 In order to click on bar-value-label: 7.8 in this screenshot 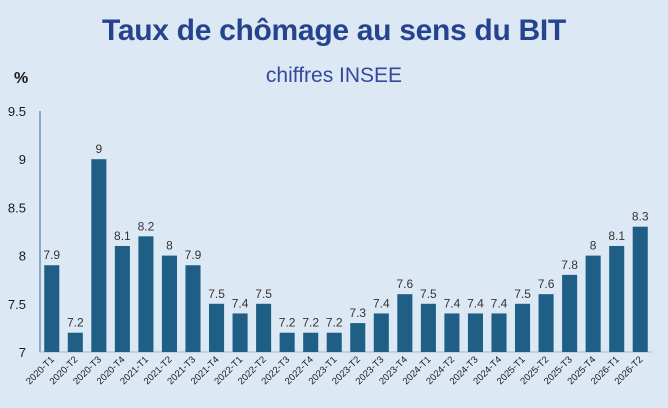, I will do `click(569, 265)`.